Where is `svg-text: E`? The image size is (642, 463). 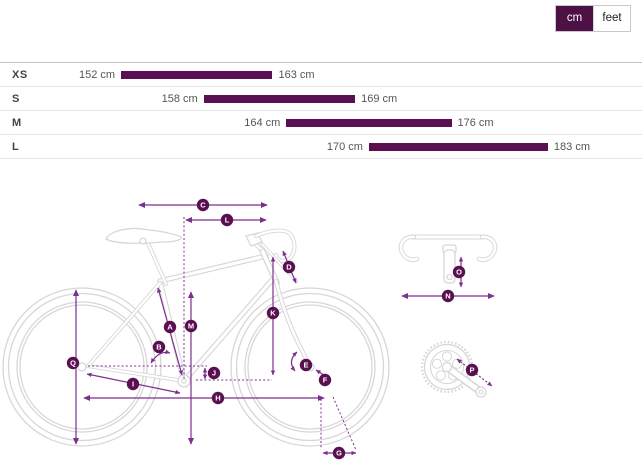 svg-text: E is located at coordinates (305, 365).